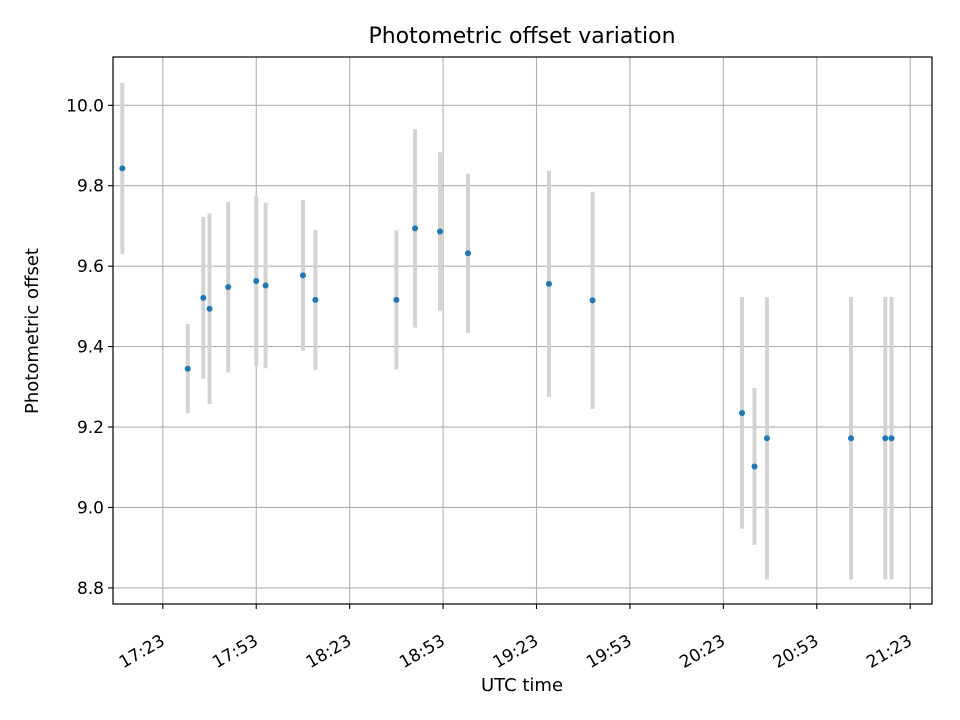  Describe the element at coordinates (90, 428) in the screenshot. I see `y-tick-label: 9.2` at that location.